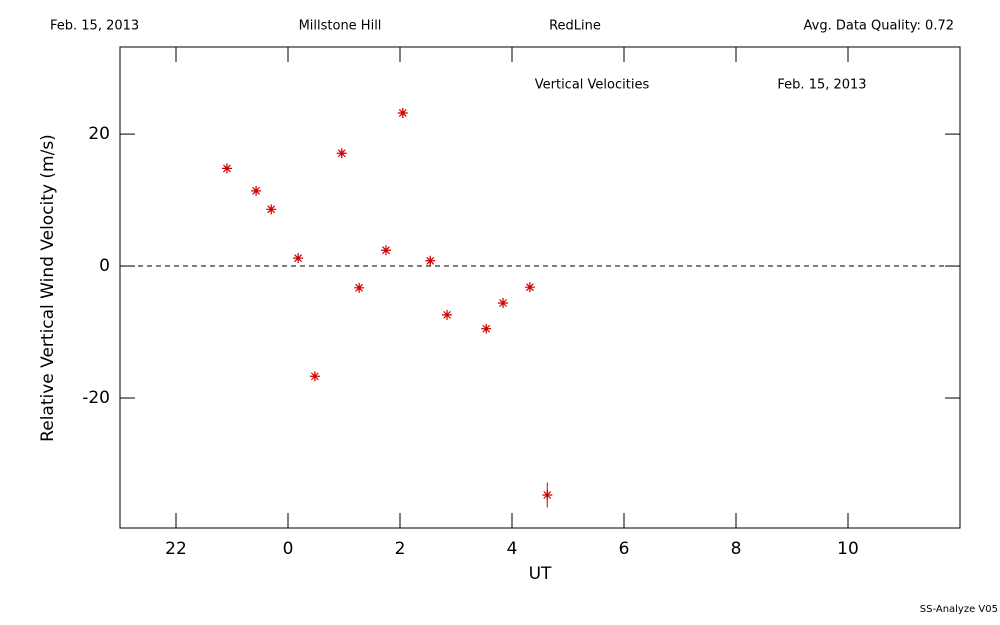 The height and width of the screenshot is (625, 1000). Describe the element at coordinates (400, 549) in the screenshot. I see `x-tick-label: 2` at that location.